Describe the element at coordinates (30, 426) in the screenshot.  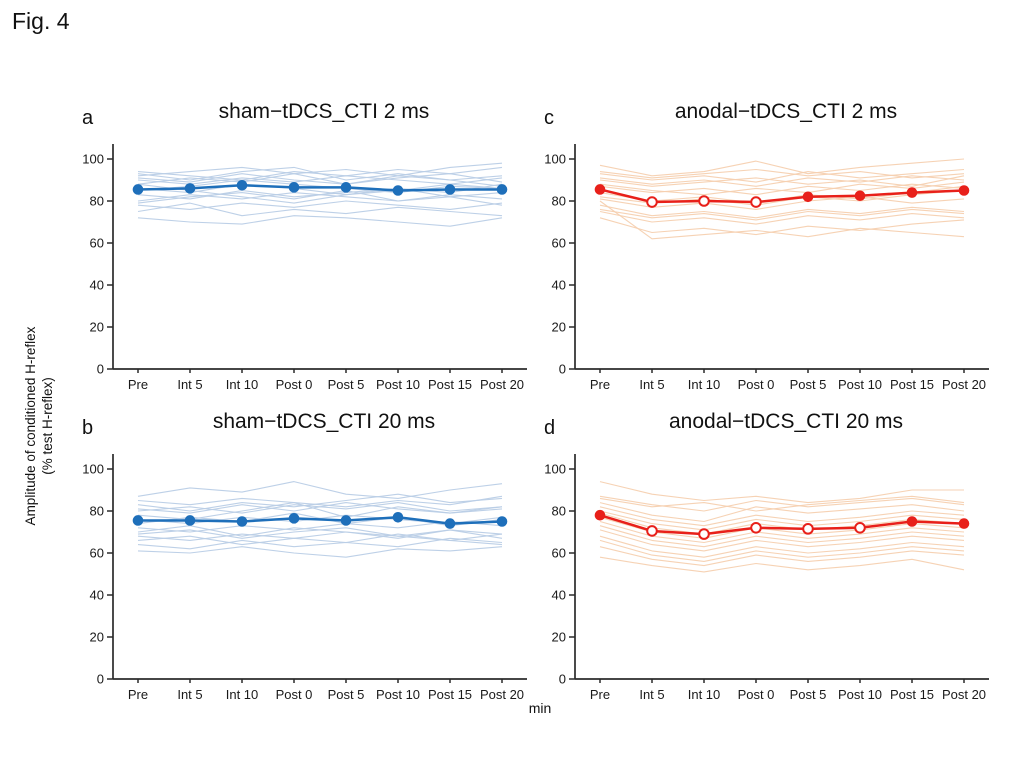
I see `y-axis-label-line1: Amplitude of conditioned H-reflex` at that location.